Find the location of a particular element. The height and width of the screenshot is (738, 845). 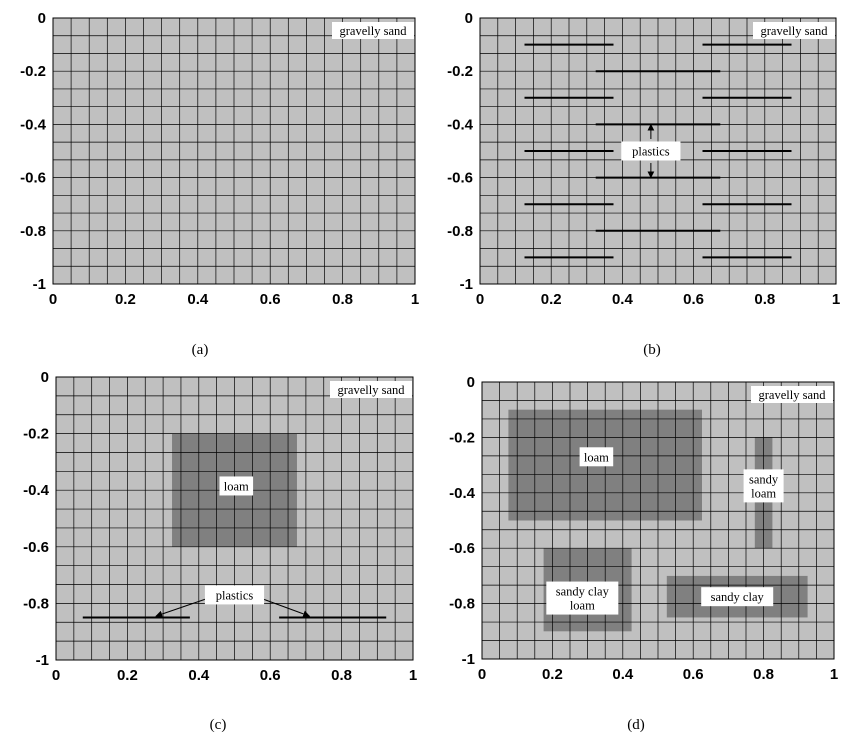

panel-caption: (b) is located at coordinates (652, 350).